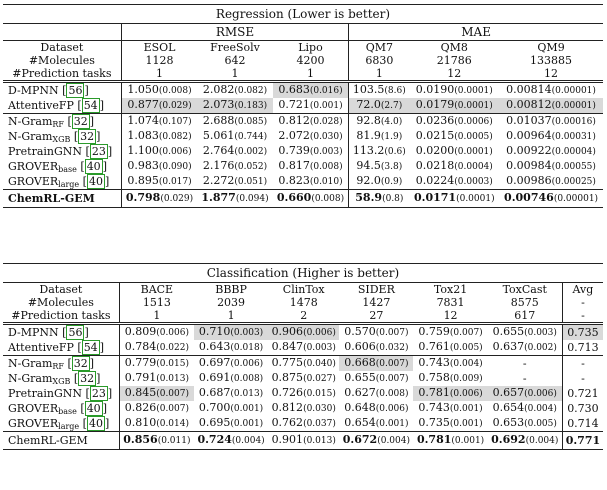 This screenshot has width=607, height=490. What do you see at coordinates (328, 199) in the screenshot?
I see `result-std: (0.008)` at bounding box center [328, 199].